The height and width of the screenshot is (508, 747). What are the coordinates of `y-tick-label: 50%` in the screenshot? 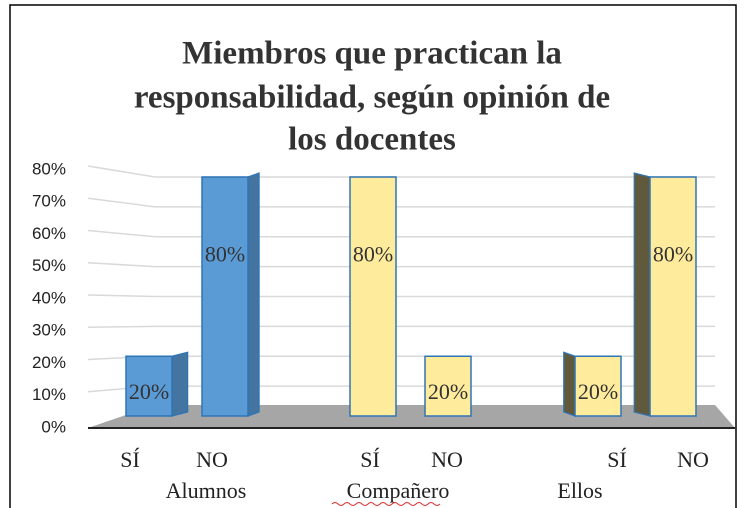 It's located at (49, 265).